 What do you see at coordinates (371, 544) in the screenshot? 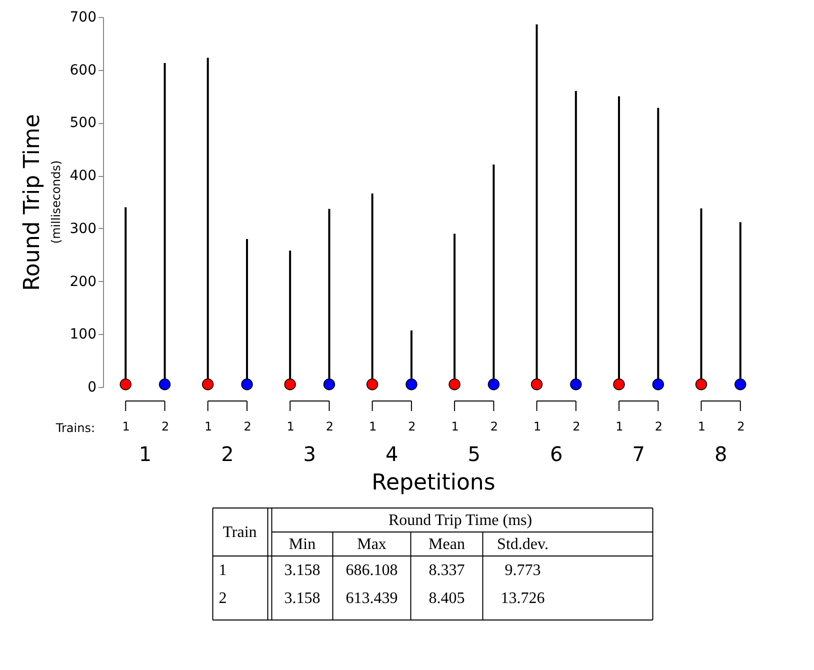
I see `text: Max` at bounding box center [371, 544].